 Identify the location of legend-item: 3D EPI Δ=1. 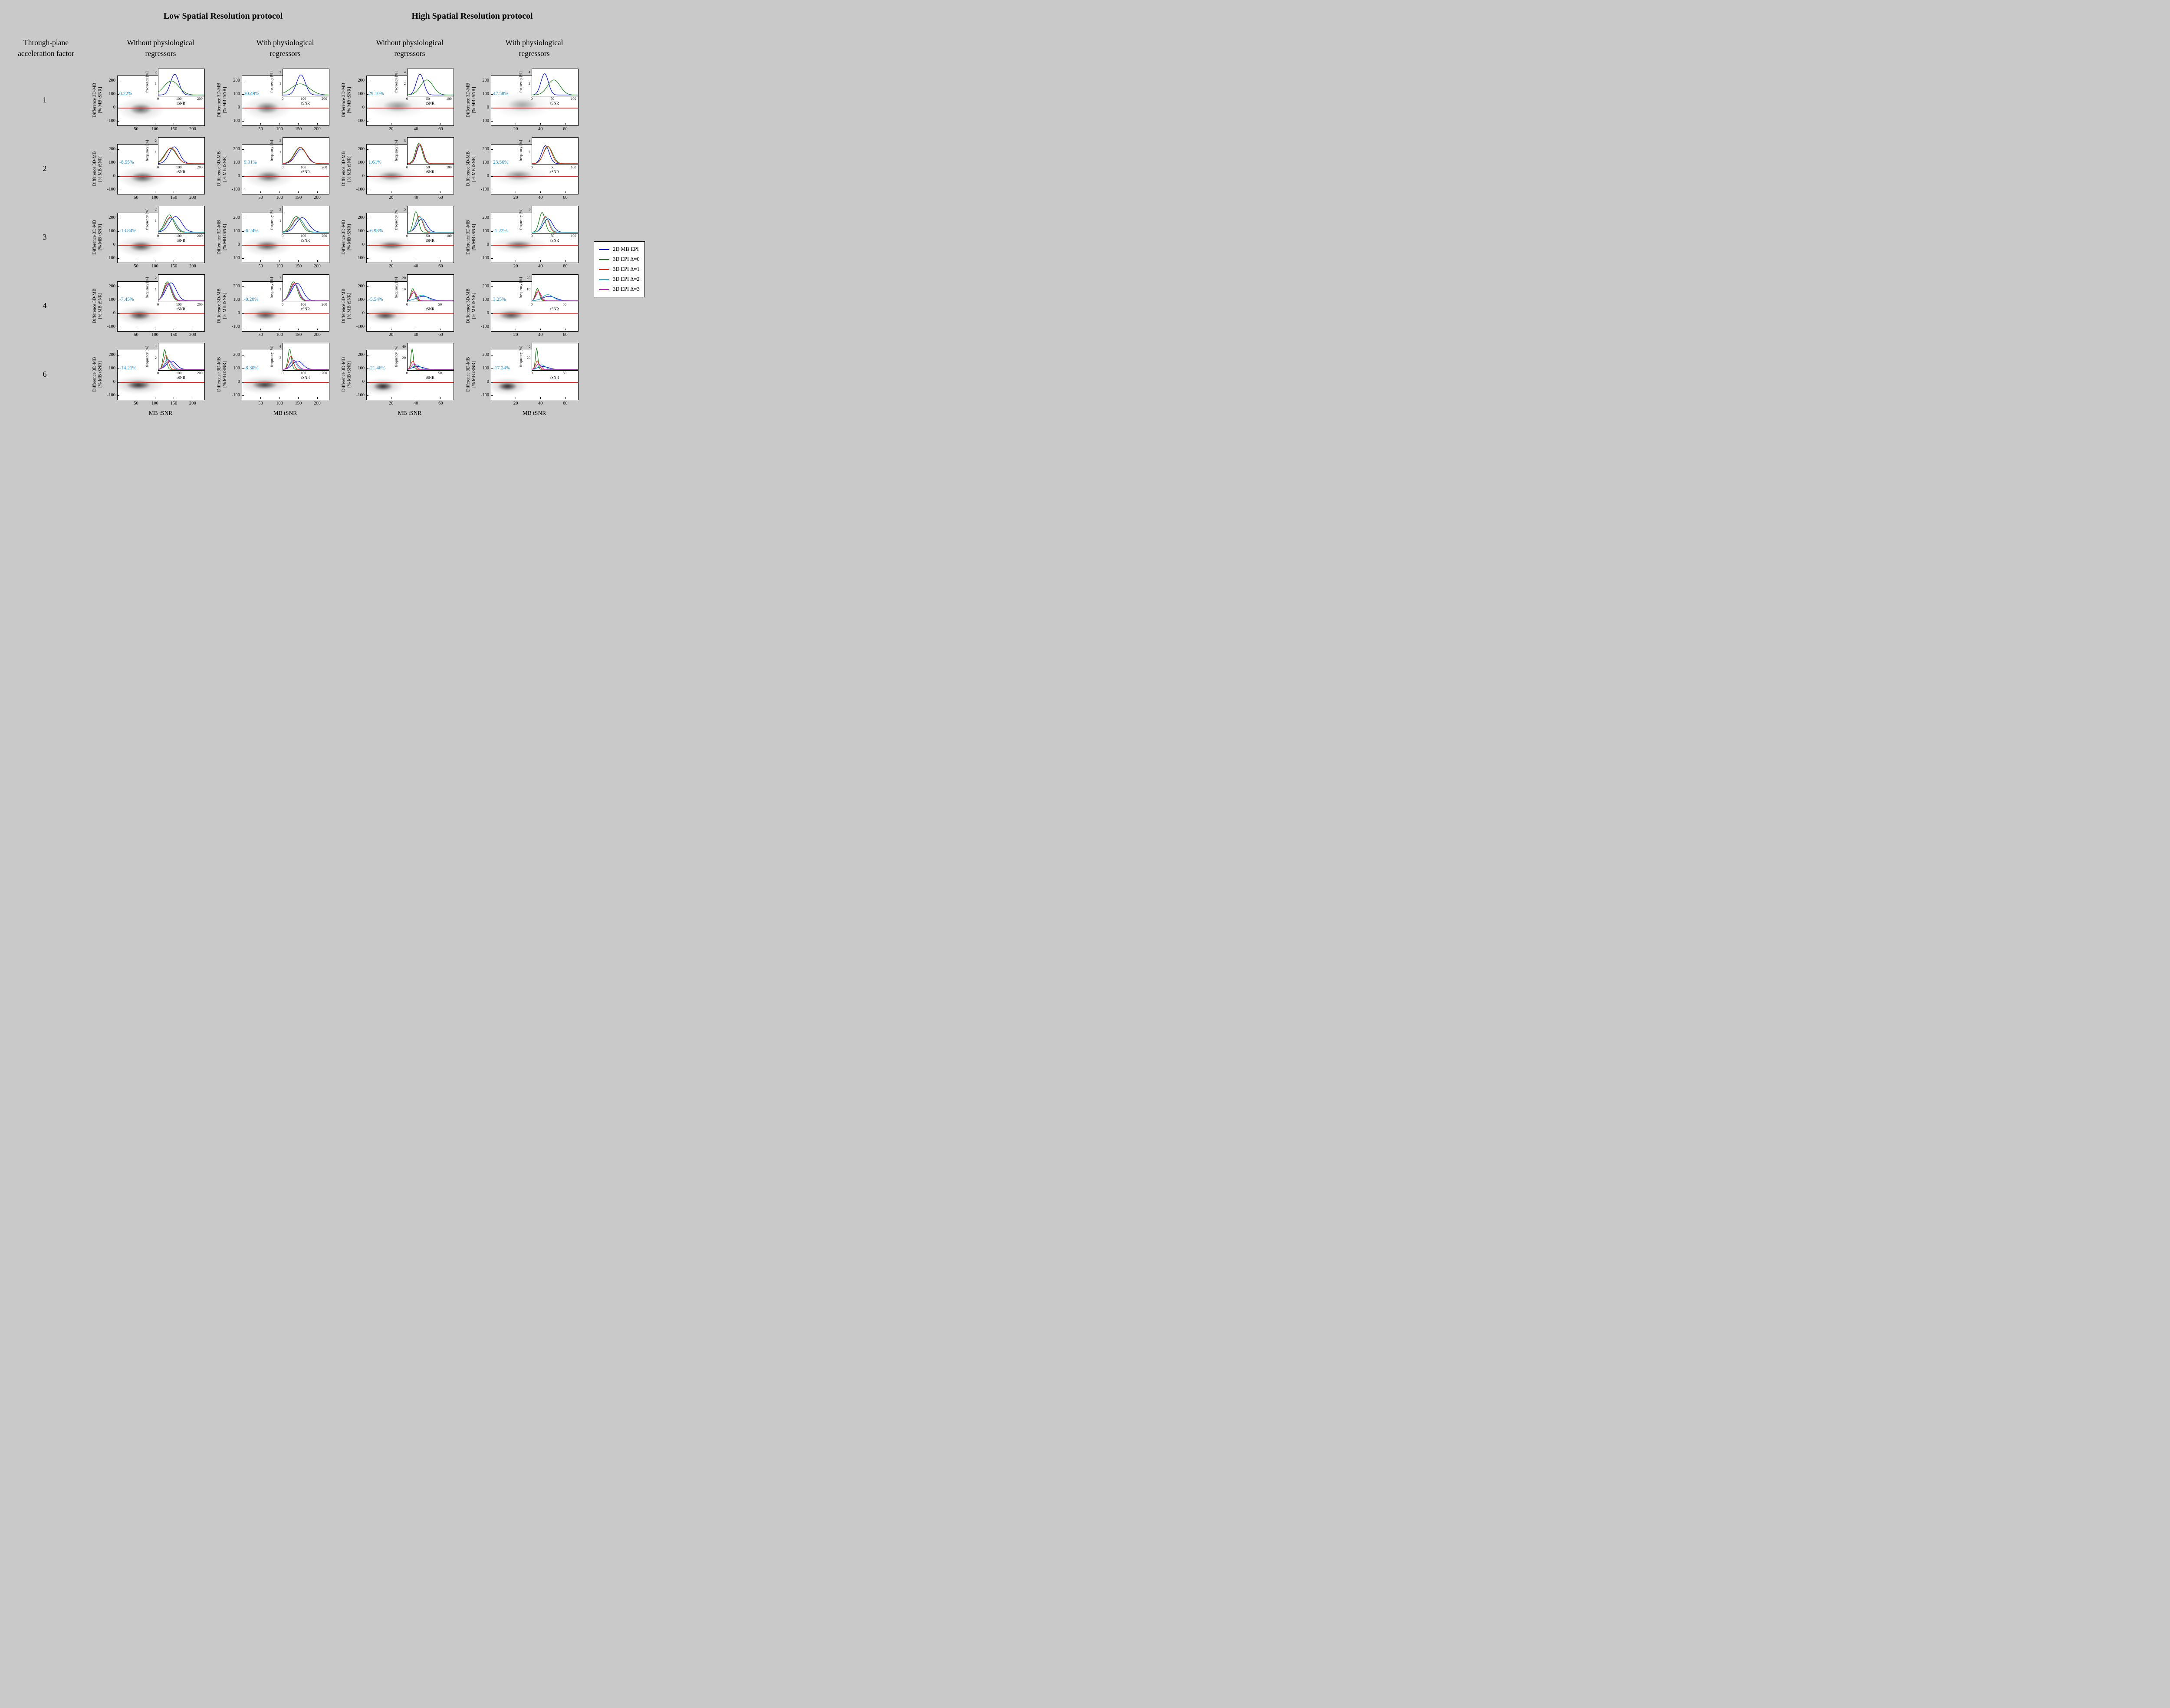
(619, 269).